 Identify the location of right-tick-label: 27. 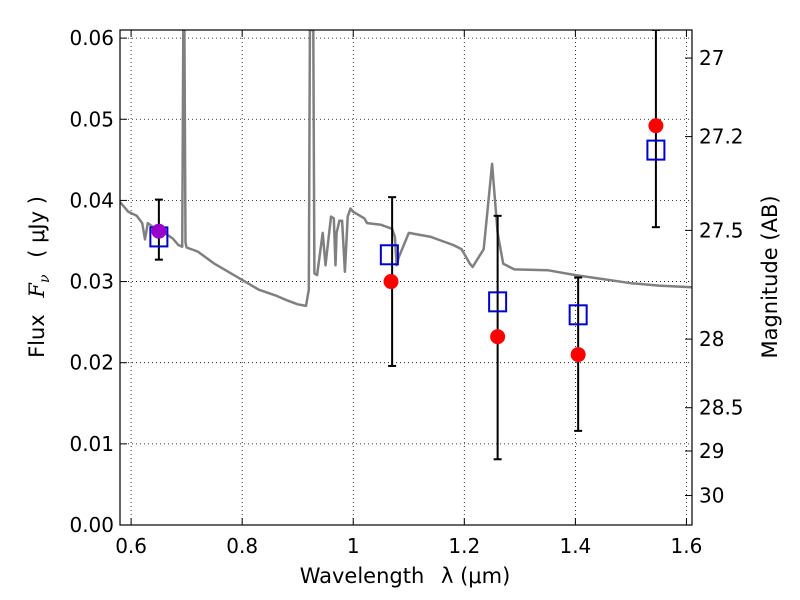
(711, 58).